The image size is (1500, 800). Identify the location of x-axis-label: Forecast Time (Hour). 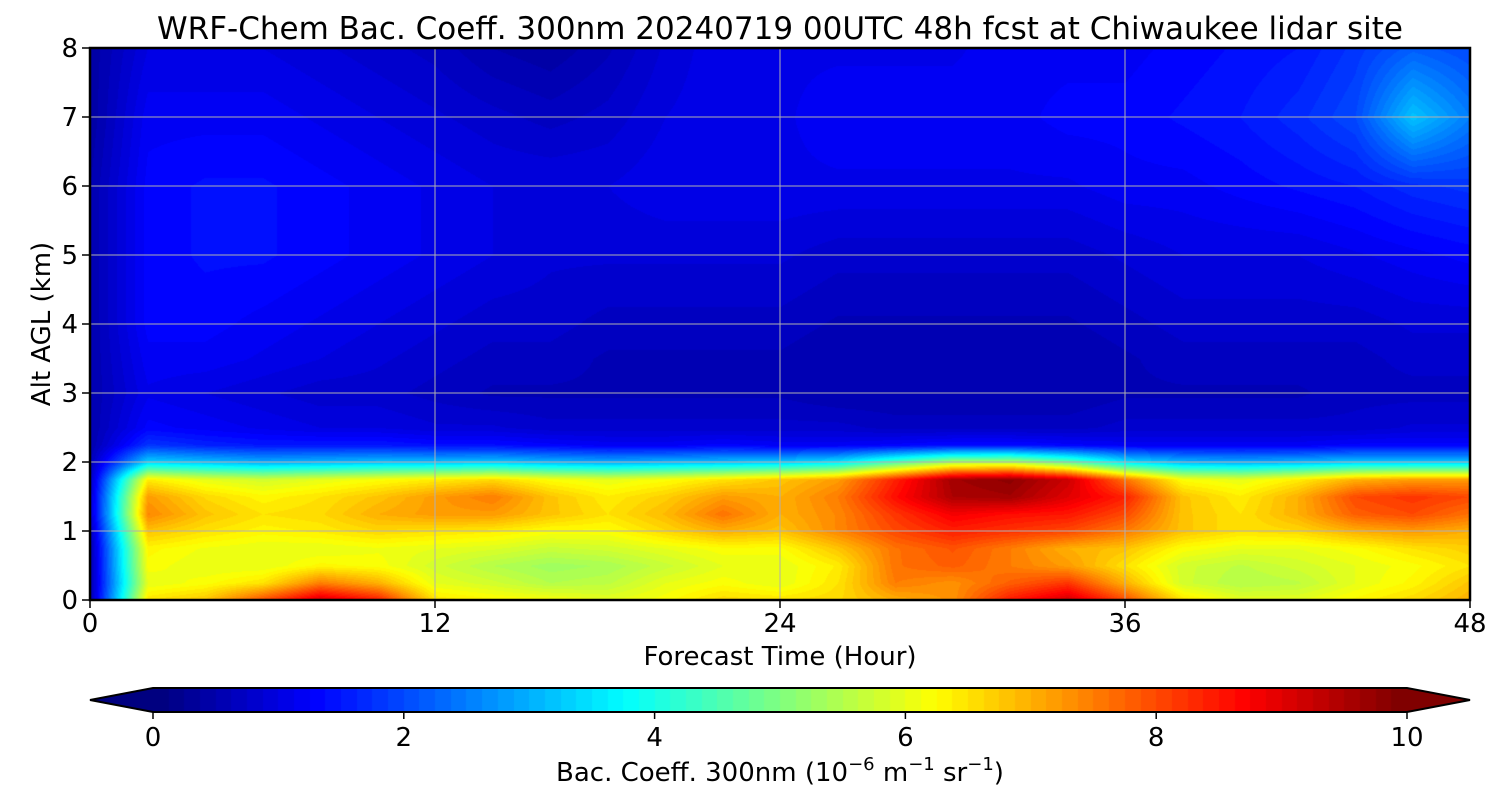
(779, 657).